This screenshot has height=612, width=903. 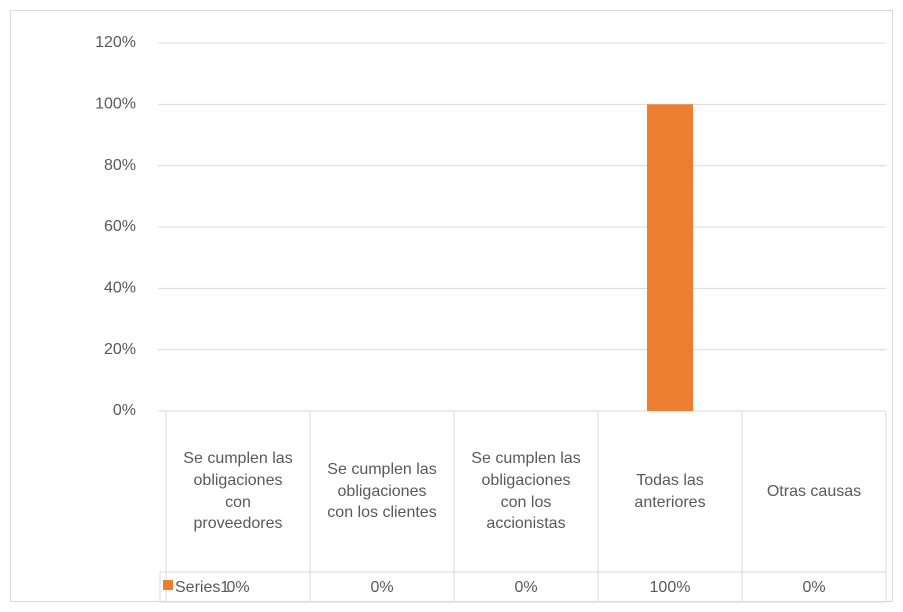 I want to click on y-tick-label: 60%, so click(x=120, y=226).